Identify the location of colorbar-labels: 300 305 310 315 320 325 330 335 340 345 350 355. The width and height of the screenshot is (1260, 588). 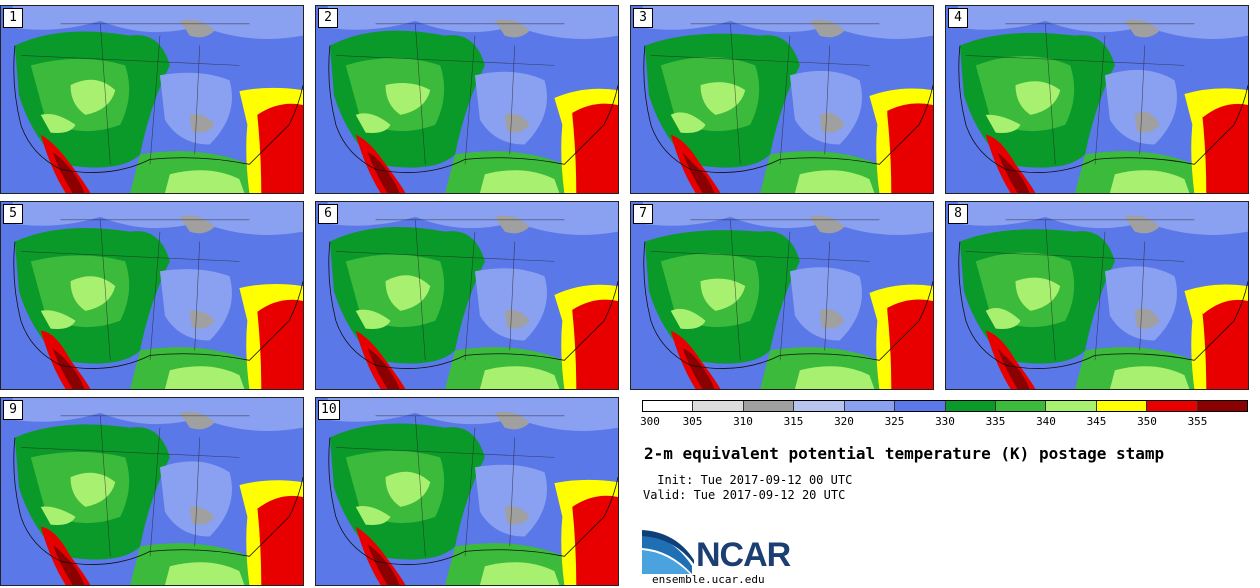
(944, 423).